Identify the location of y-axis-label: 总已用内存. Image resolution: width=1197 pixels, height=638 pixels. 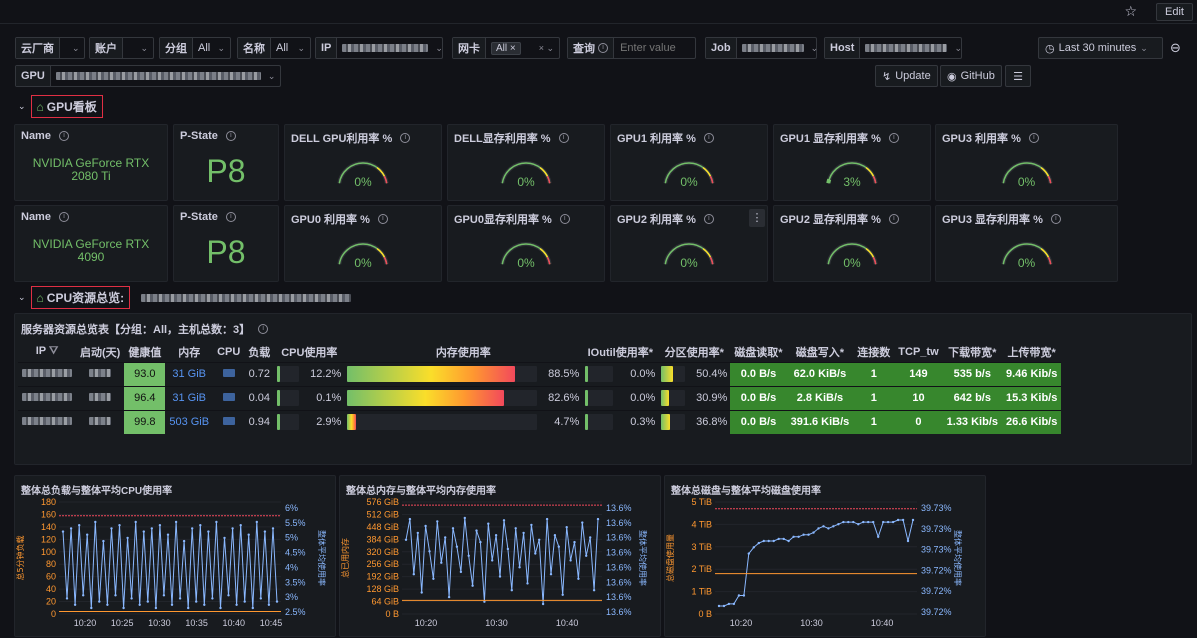
(345, 558).